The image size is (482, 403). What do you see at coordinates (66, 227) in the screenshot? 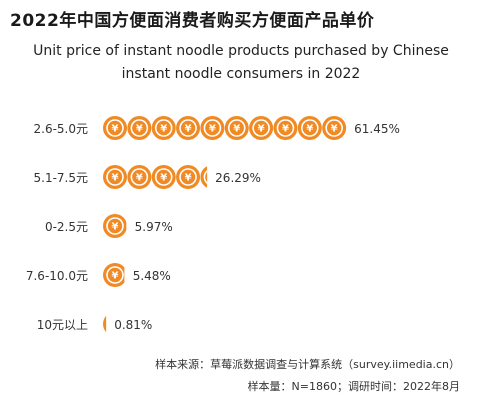
I see `category-label: 0-2.5元` at bounding box center [66, 227].